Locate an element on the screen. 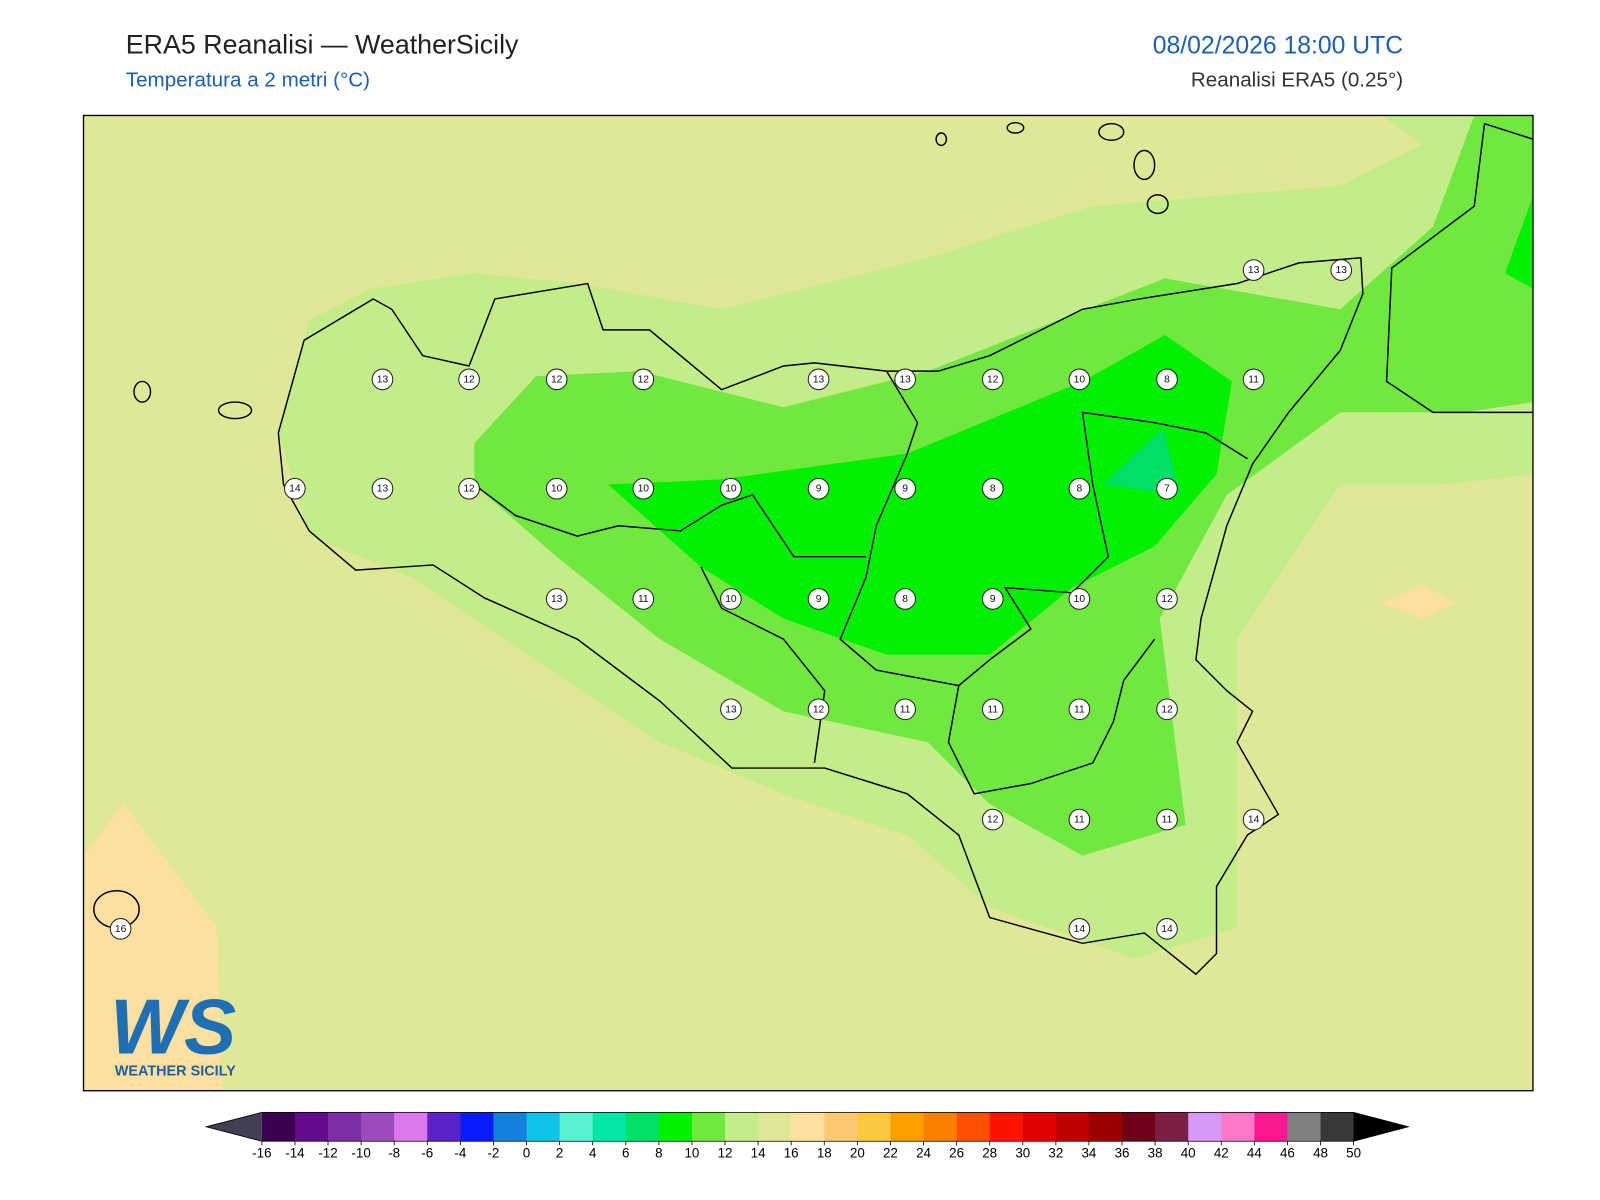 This screenshot has height=1200, width=1600. colorbar-tick-label: 2 is located at coordinates (559, 1153).